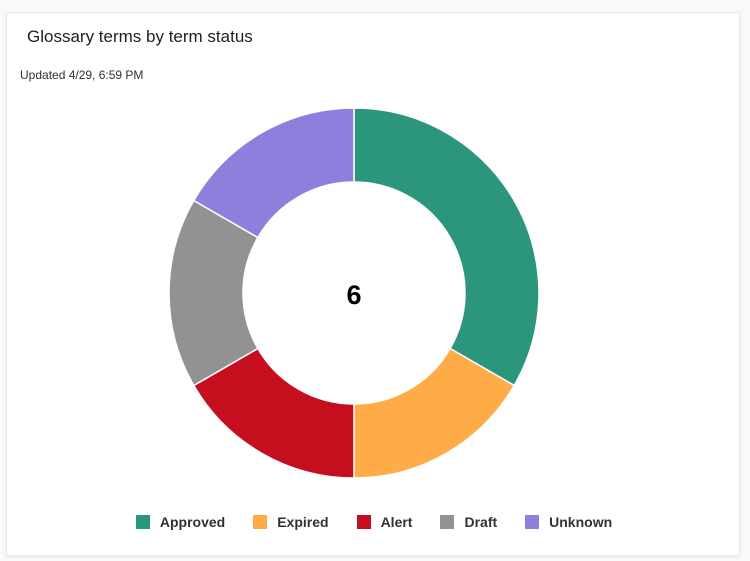 The height and width of the screenshot is (561, 750). Describe the element at coordinates (82, 75) in the screenshot. I see `updated-timestamp: Updated 4/29, 6:59 PM` at that location.